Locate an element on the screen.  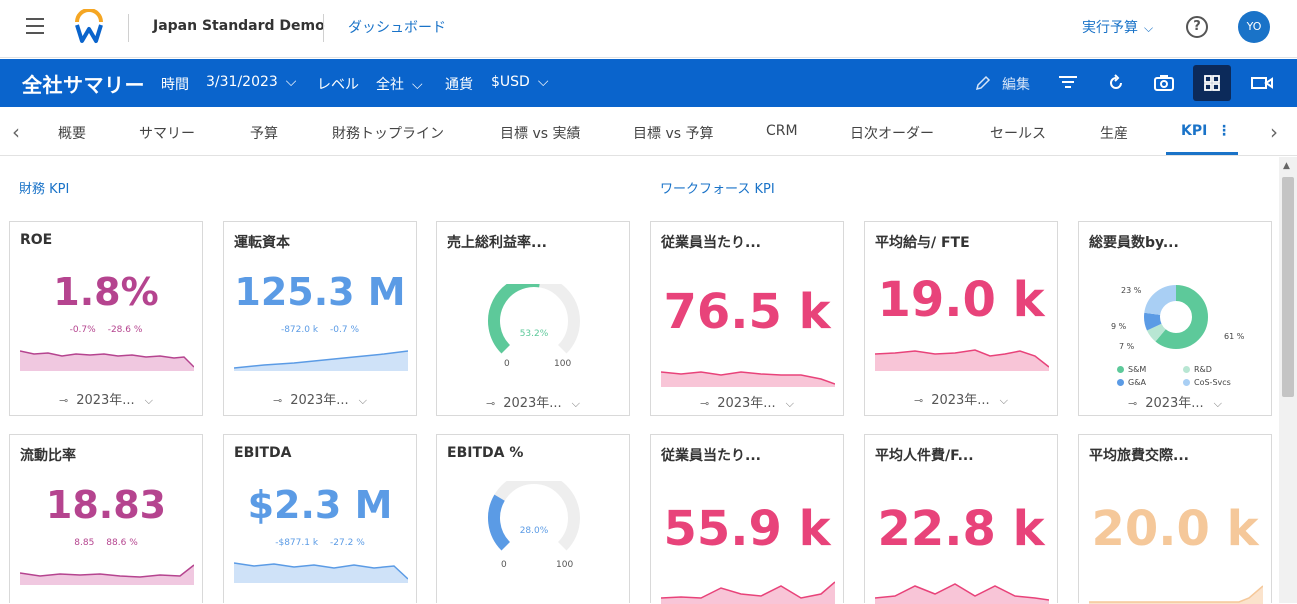
tab-target-vs-actual: 目標 vs 実績 is located at coordinates (540, 134).